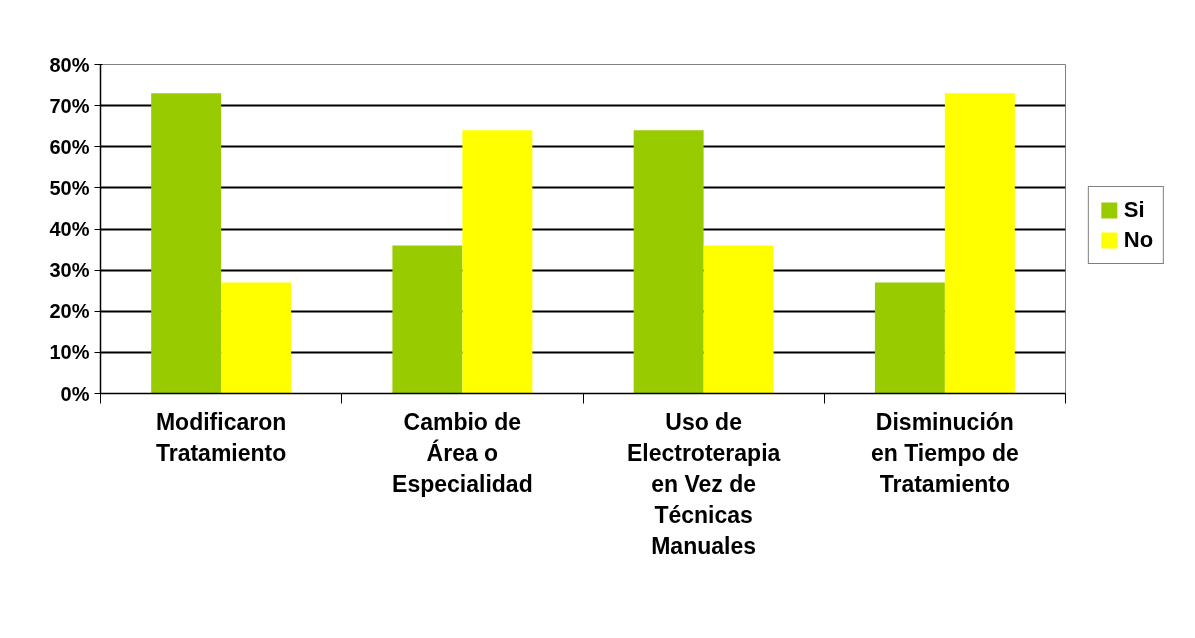  Describe the element at coordinates (69, 187) in the screenshot. I see `y-tick-label: 50%` at that location.